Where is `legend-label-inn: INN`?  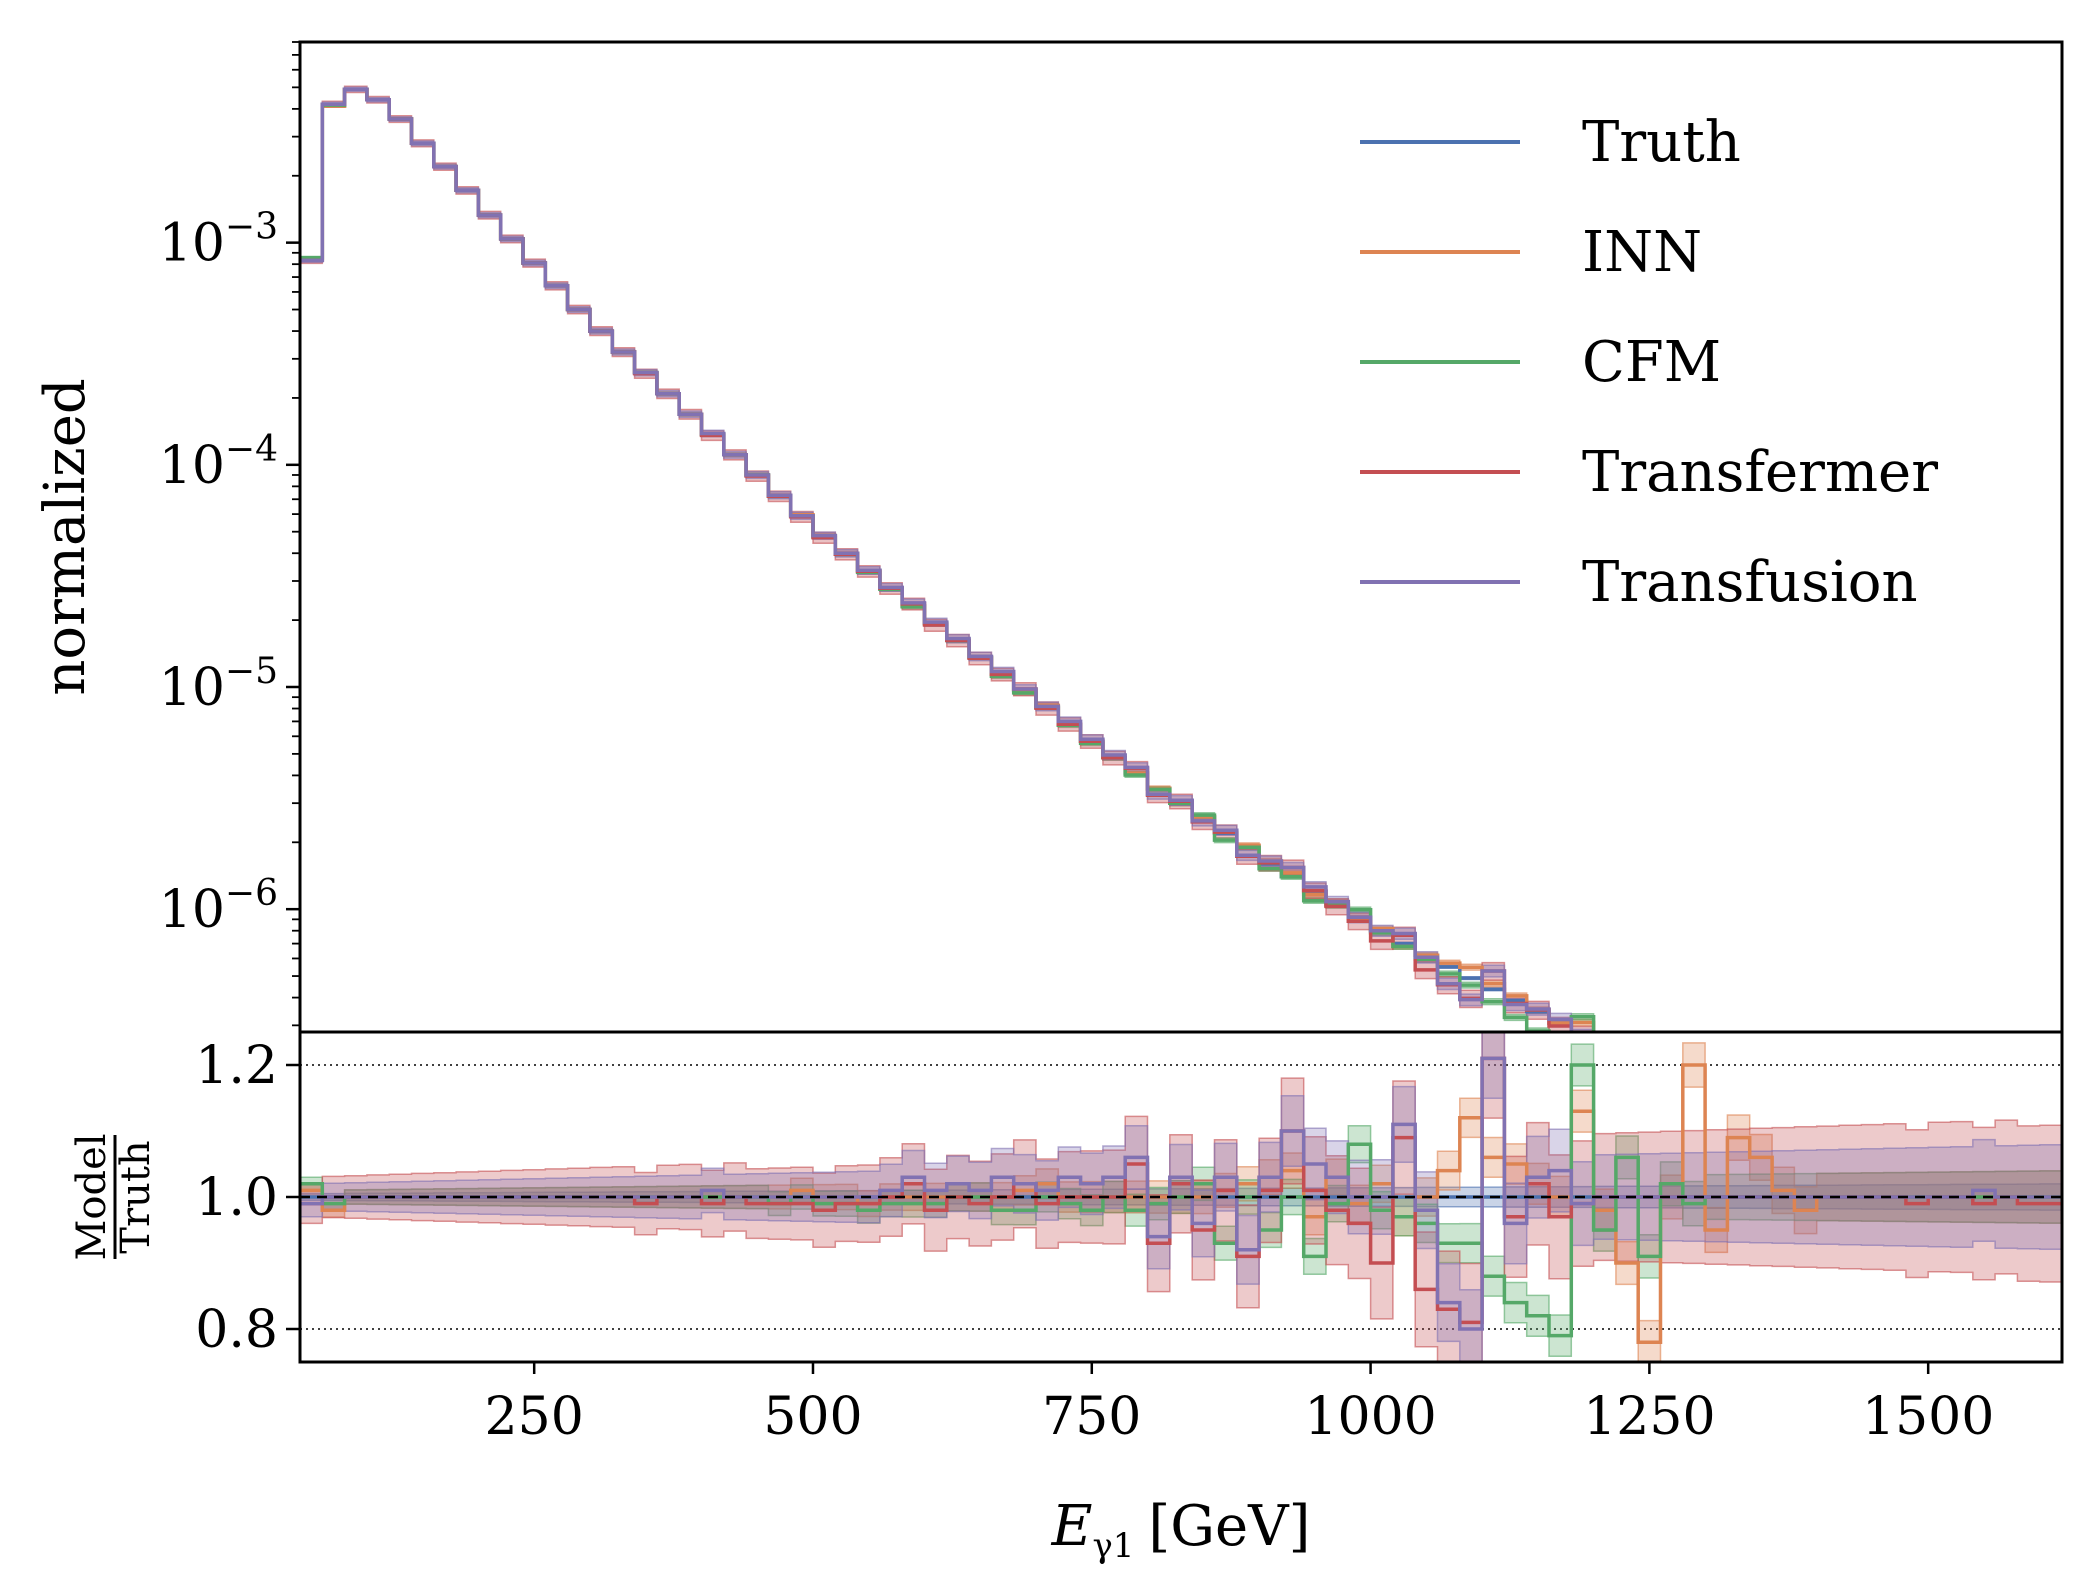 legend-label-inn: INN is located at coordinates (1642, 252).